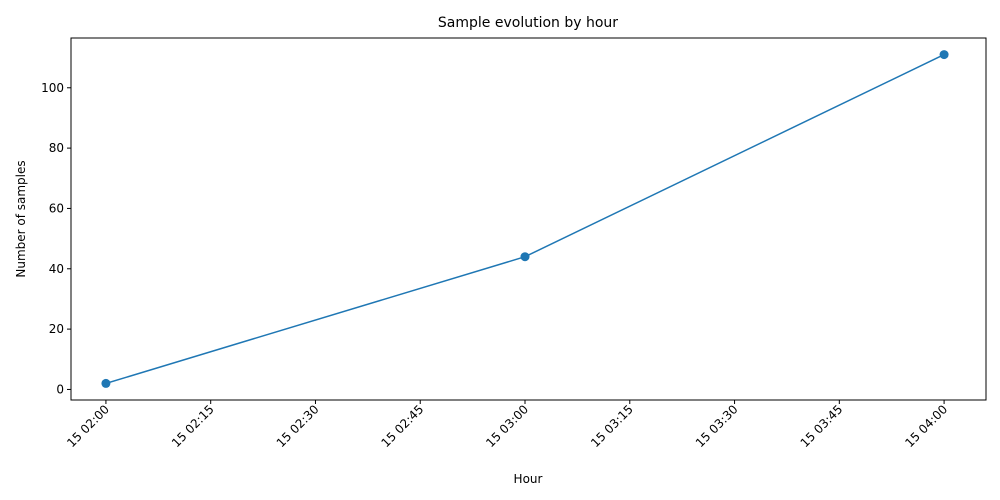 This screenshot has width=1000, height=500. What do you see at coordinates (60, 389) in the screenshot?
I see `y-tick-label: 0` at bounding box center [60, 389].